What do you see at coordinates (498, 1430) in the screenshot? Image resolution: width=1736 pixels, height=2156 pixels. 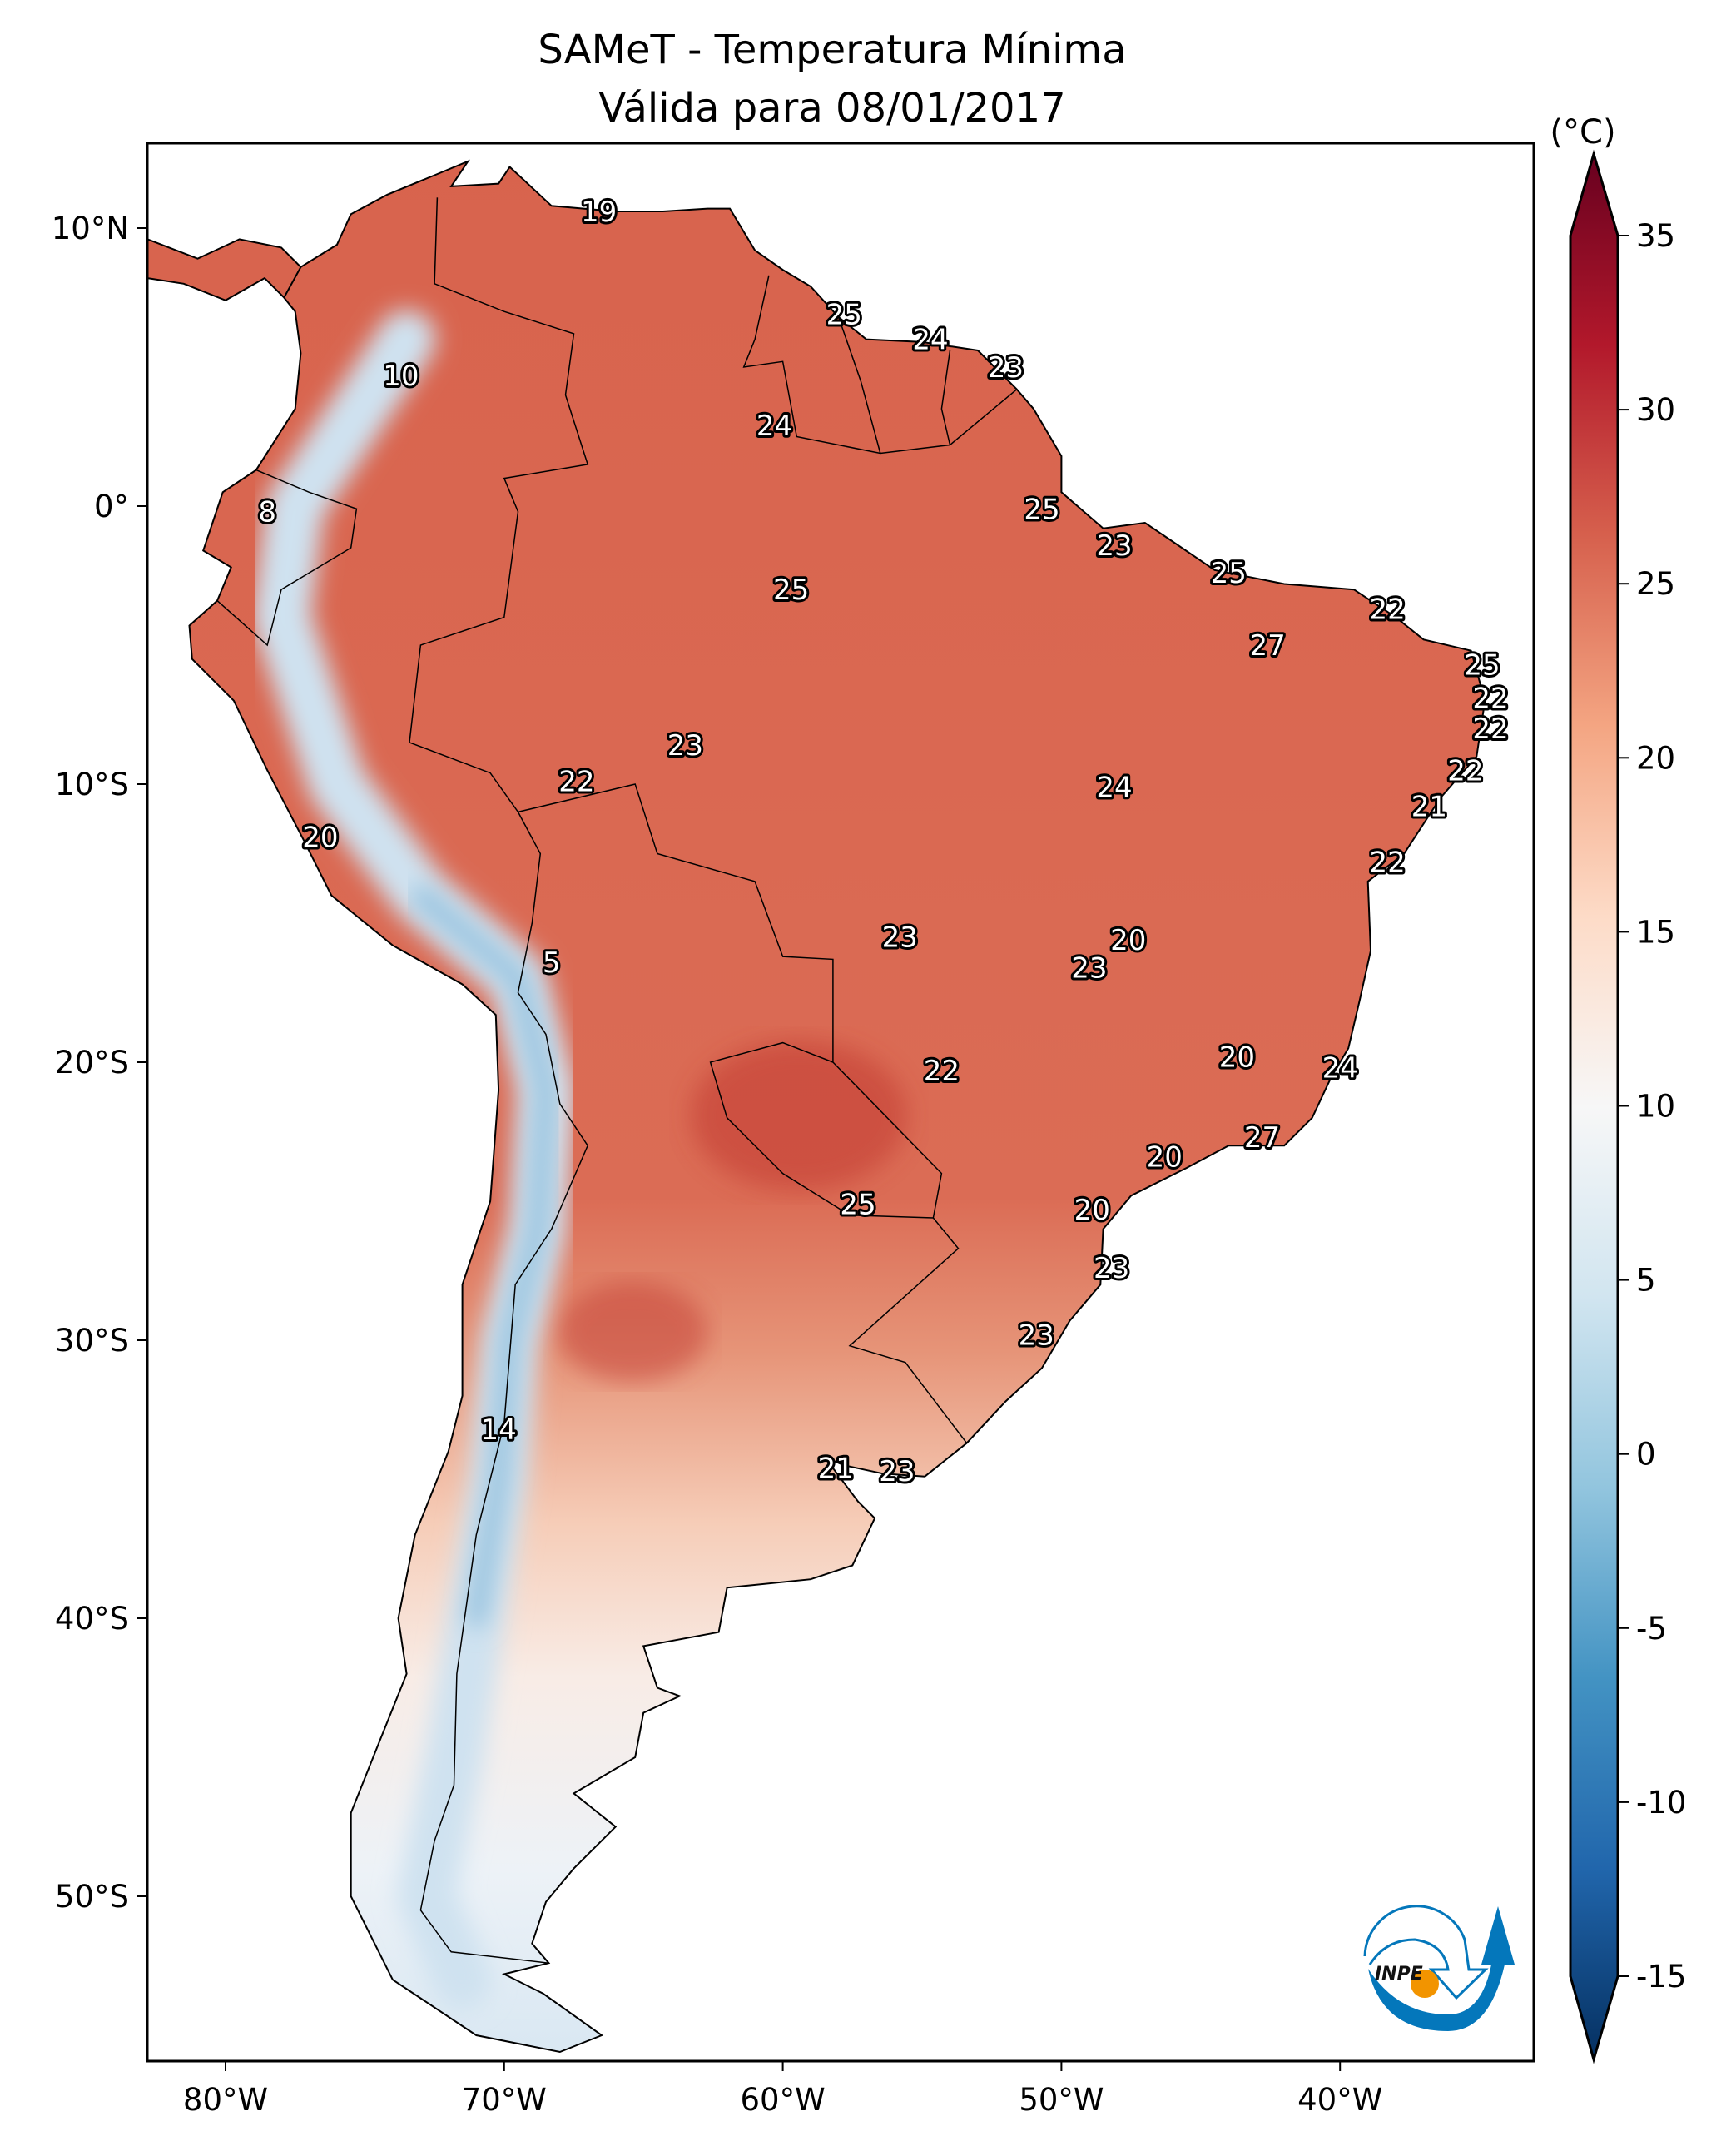 I see `station-value-label: 14` at bounding box center [498, 1430].